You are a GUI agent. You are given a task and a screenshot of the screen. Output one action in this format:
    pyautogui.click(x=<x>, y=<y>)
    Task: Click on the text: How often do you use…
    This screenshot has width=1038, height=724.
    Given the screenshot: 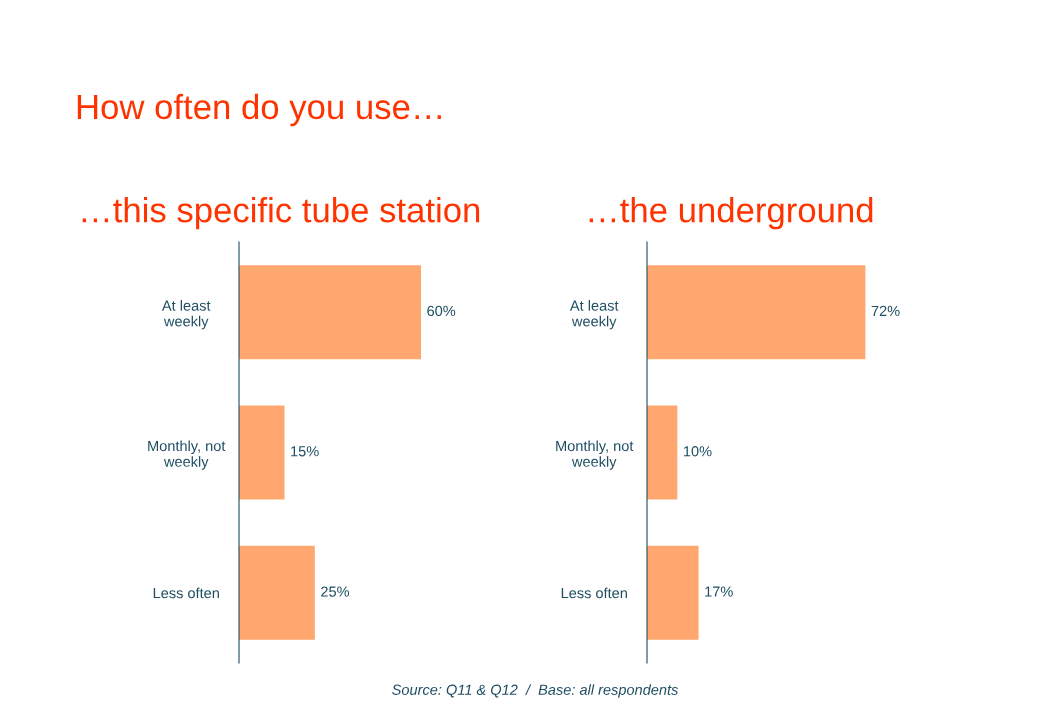 What is the action you would take?
    pyautogui.click(x=259, y=110)
    